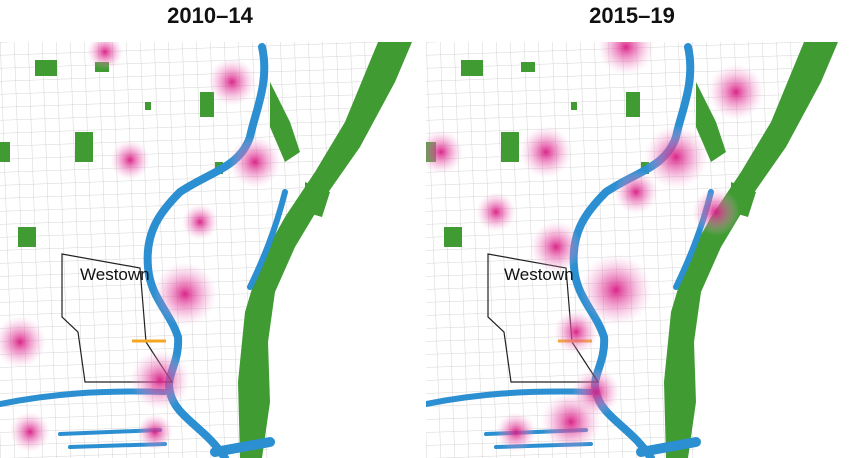 Image resolution: width=850 pixels, height=458 pixels. What do you see at coordinates (632, 15) in the screenshot?
I see `panel-title: 2015–19` at bounding box center [632, 15].